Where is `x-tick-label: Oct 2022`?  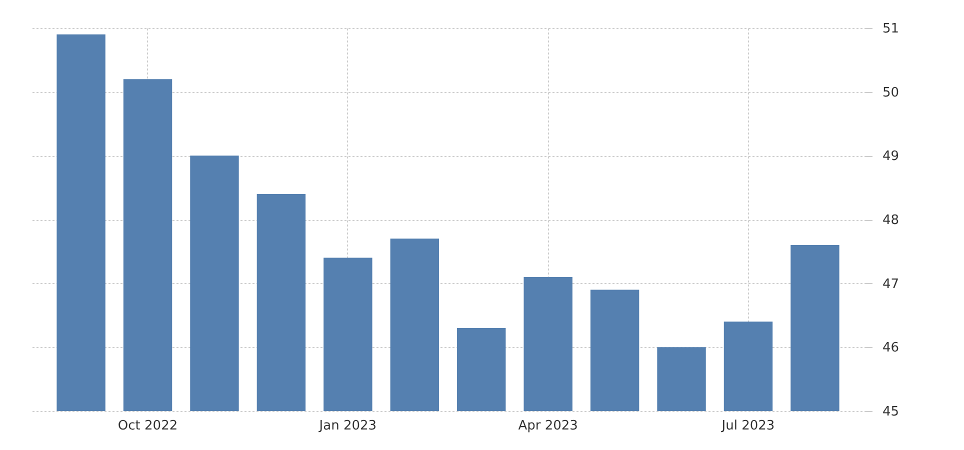
x-tick-label: Oct 2022 is located at coordinates (148, 426).